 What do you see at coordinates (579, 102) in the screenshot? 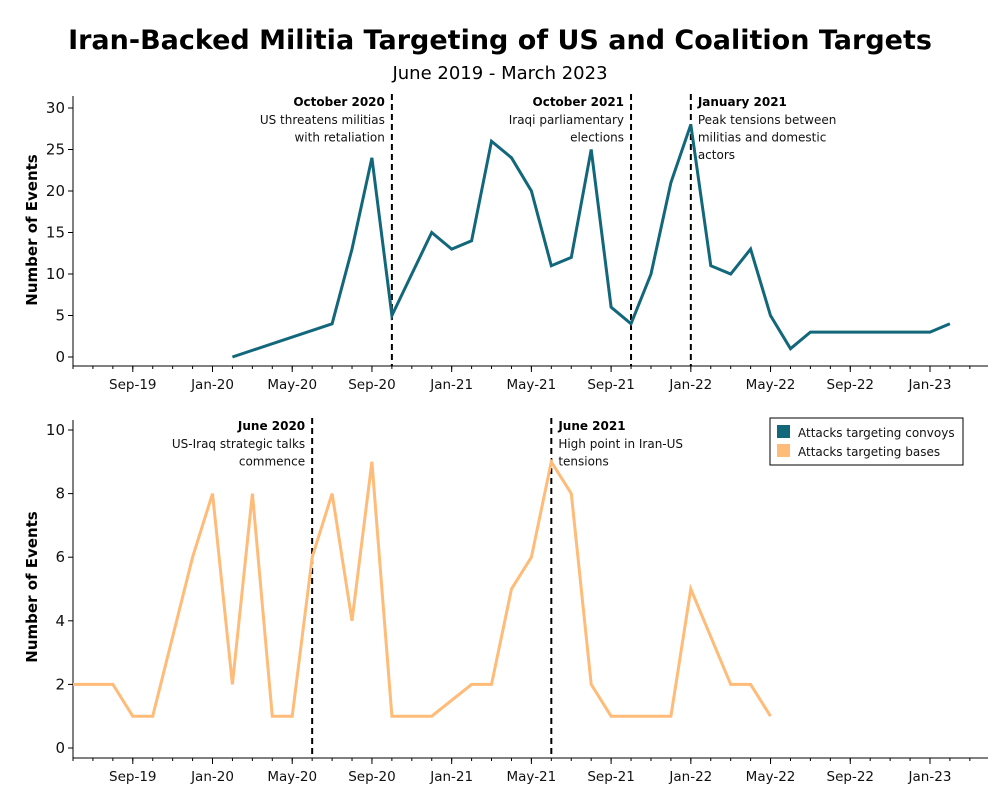
I see `annotation-title: October 2021` at bounding box center [579, 102].